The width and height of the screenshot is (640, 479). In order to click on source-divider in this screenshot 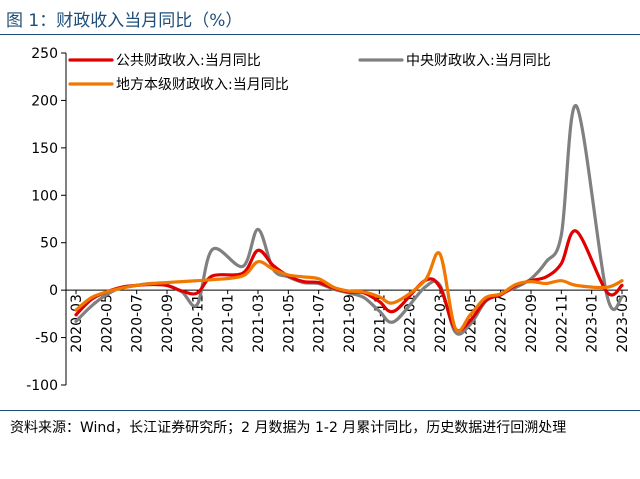, I will do `click(320, 410)`.